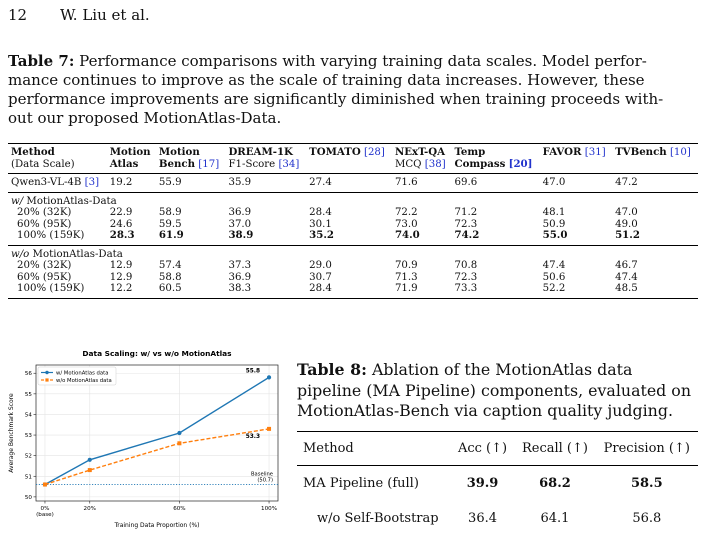 This screenshot has width=704, height=536. What do you see at coordinates (595, 152) in the screenshot?
I see `table7-header-ref: [31]` at bounding box center [595, 152].